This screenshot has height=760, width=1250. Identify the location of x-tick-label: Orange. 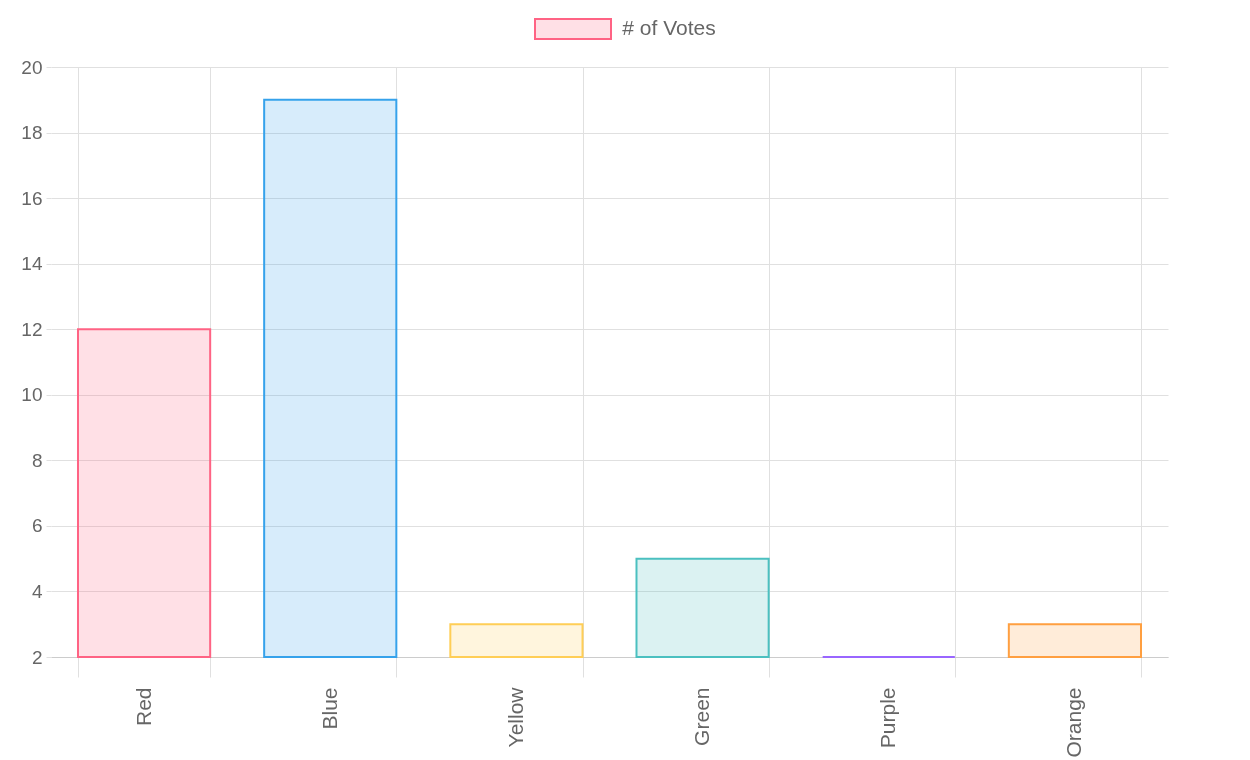
(1074, 722).